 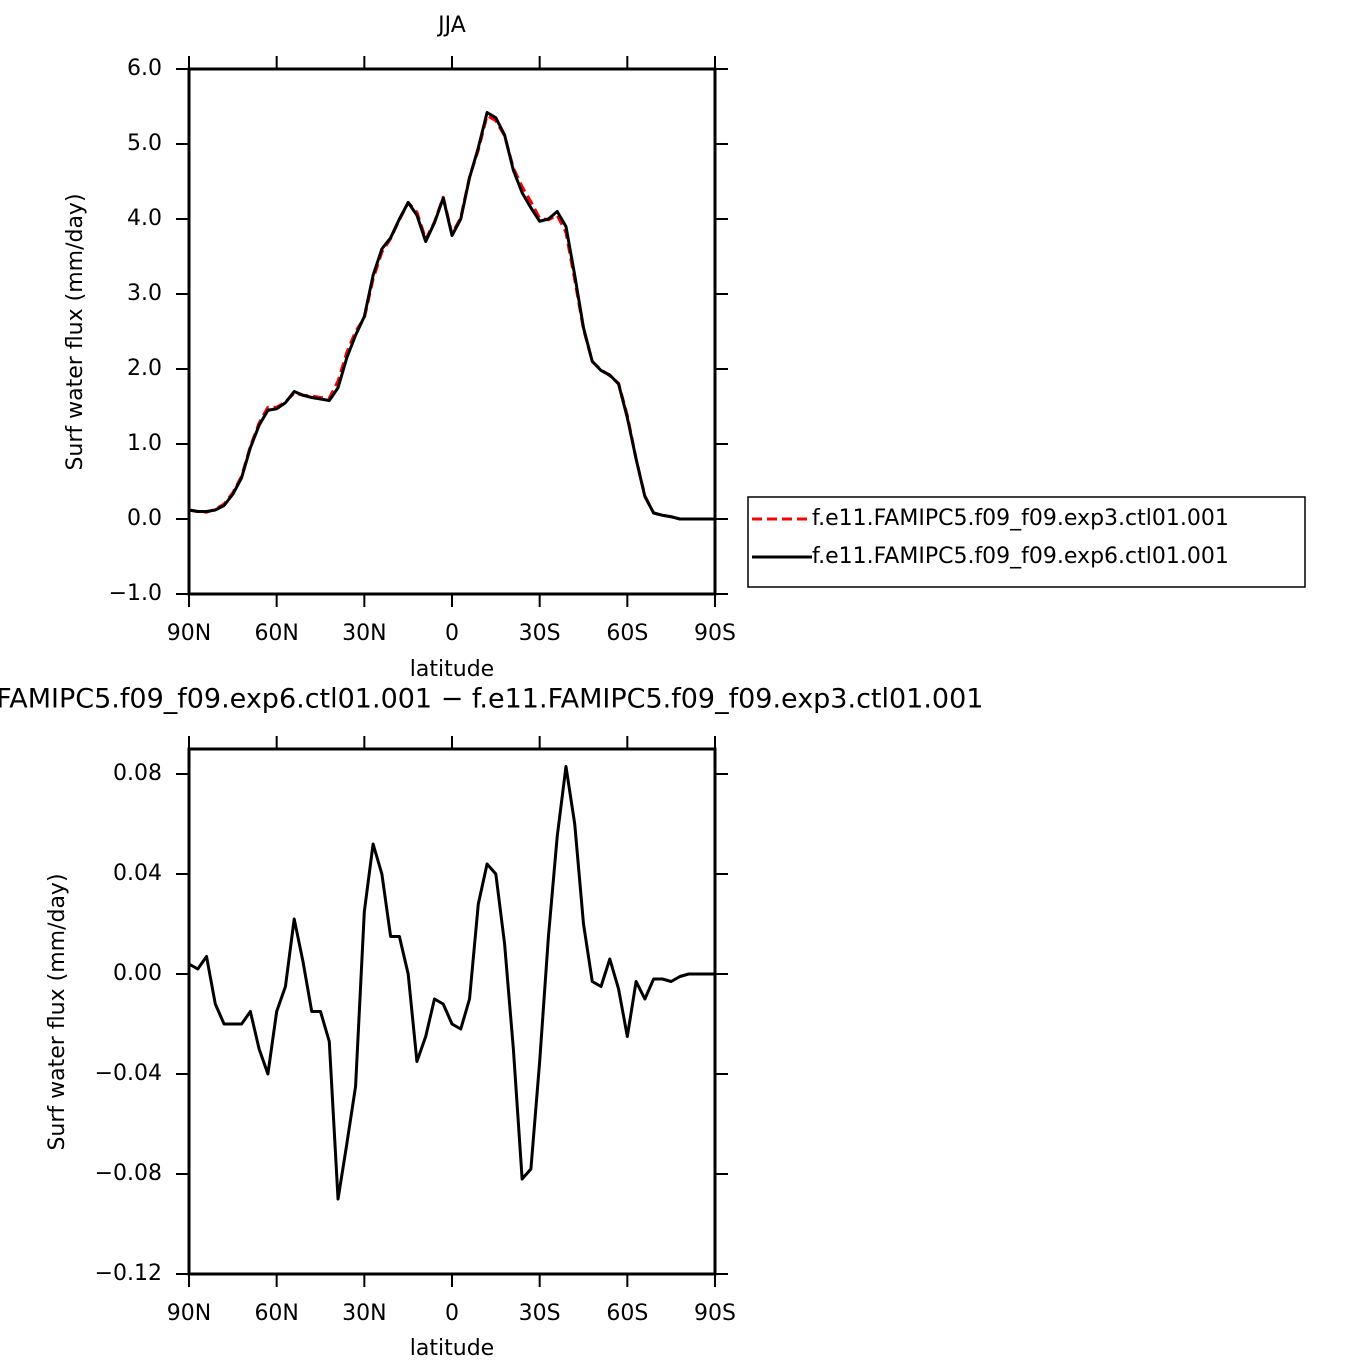 I want to click on y-tick-label: −0.08, so click(x=128, y=1173).